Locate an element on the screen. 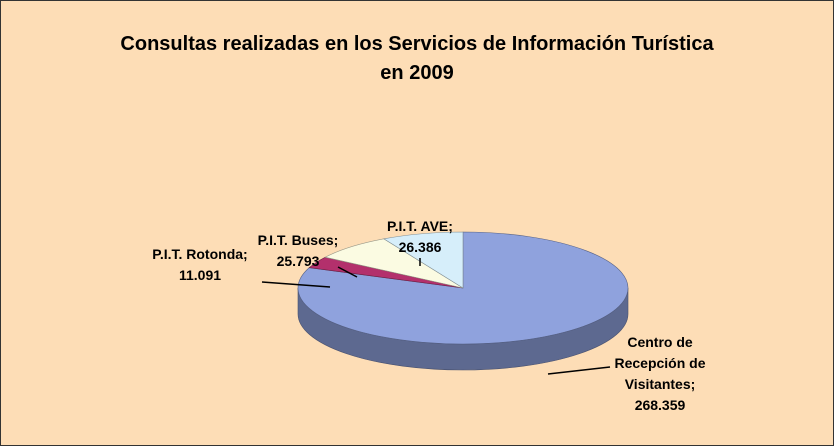  label-category: P.I.T. AVE is located at coordinates (418, 226).